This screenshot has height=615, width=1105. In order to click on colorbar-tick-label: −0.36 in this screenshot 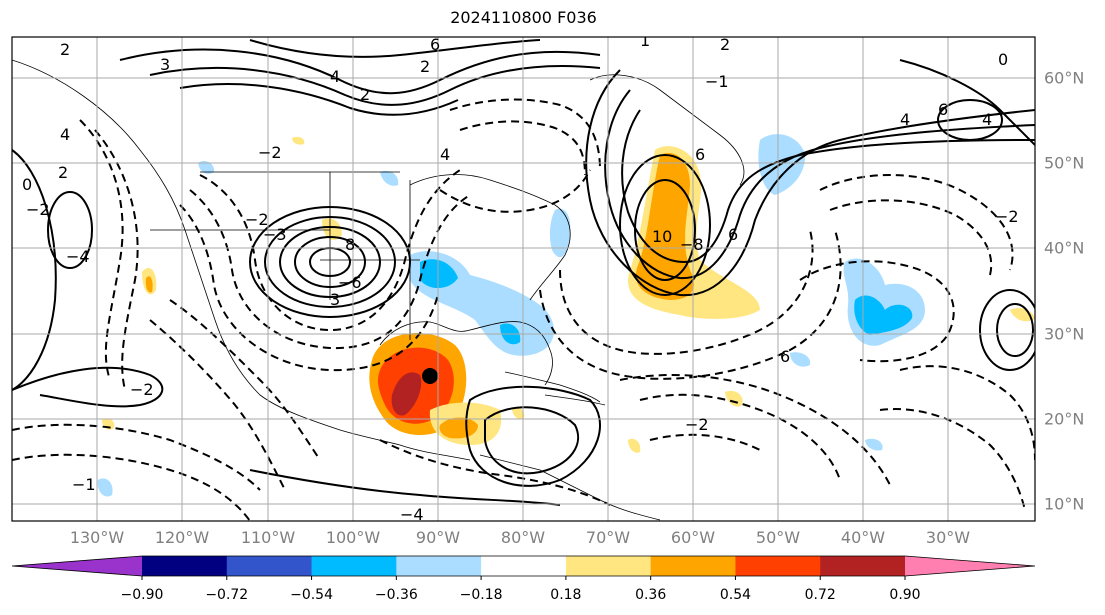, I will do `click(396, 595)`.